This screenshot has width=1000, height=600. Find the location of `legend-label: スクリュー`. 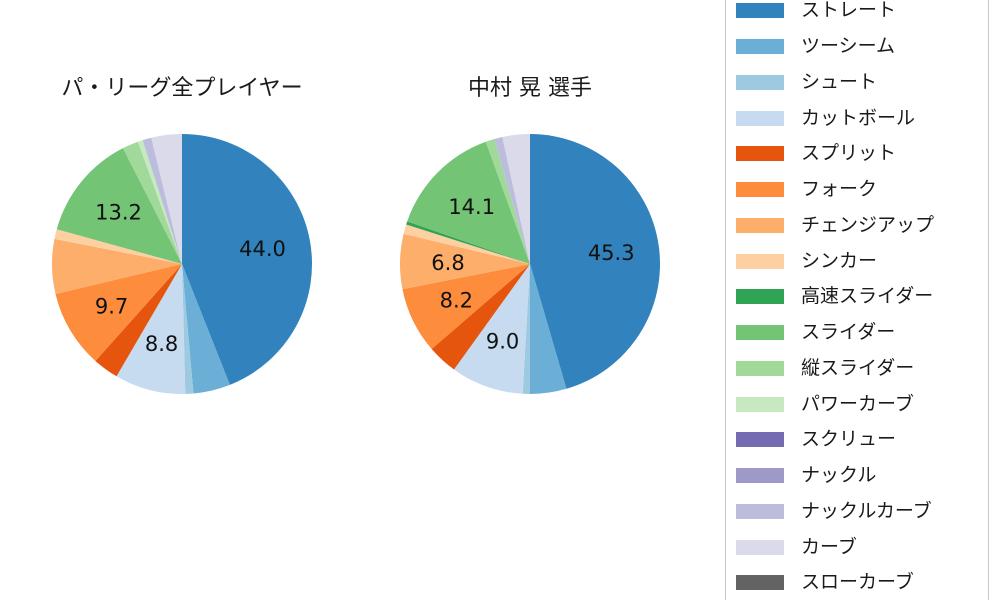

legend-label: スクリュー is located at coordinates (849, 439).